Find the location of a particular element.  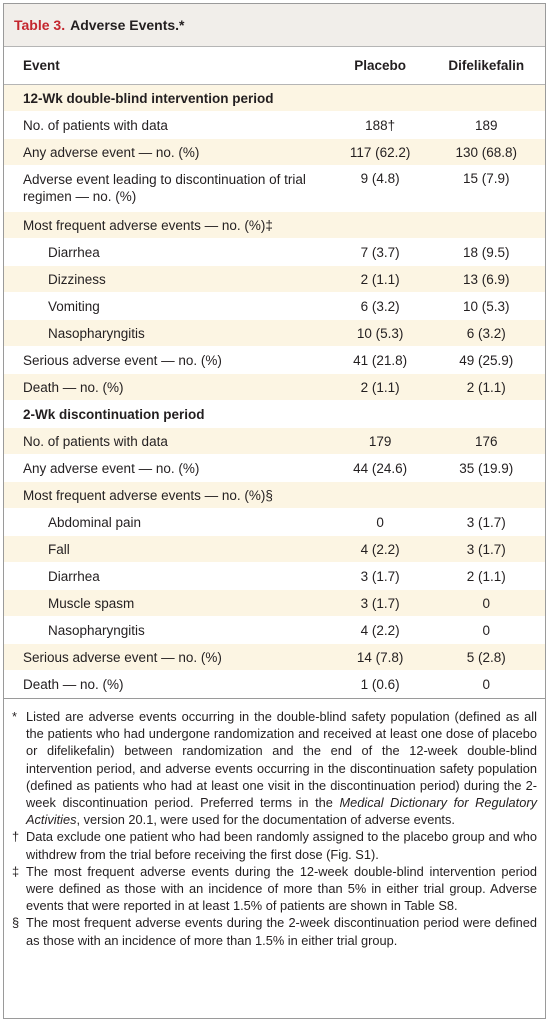

table-row: Death — no. (%) 1 (0.6) 0 is located at coordinates (274, 684).